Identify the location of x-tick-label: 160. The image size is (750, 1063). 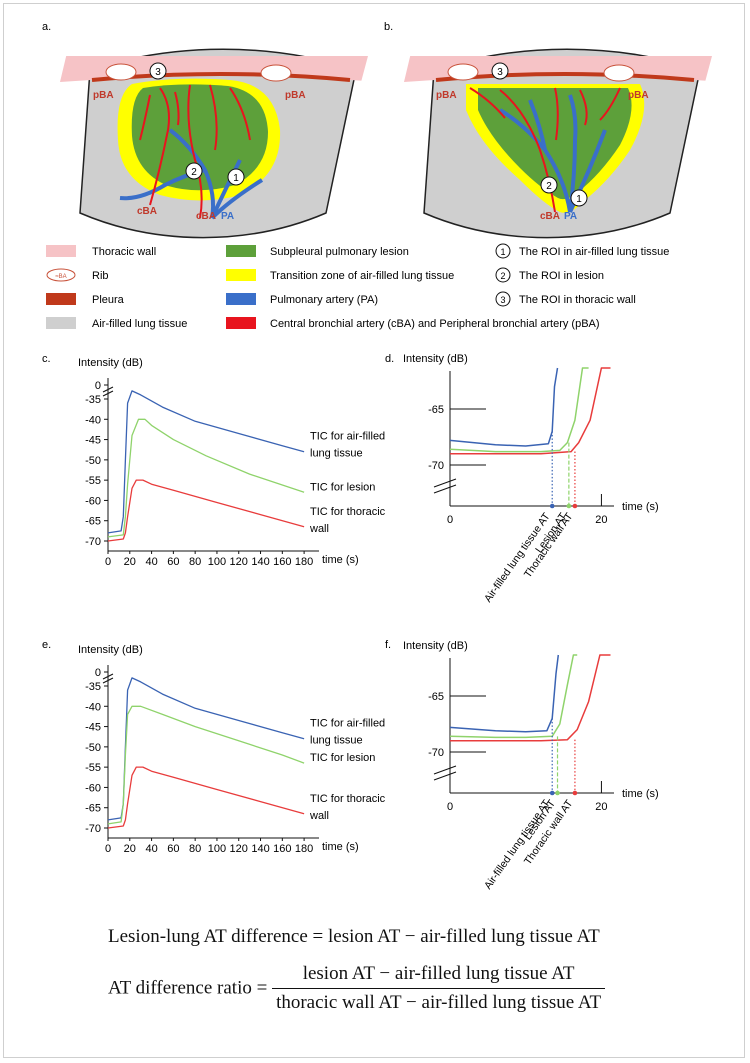
(282, 562).